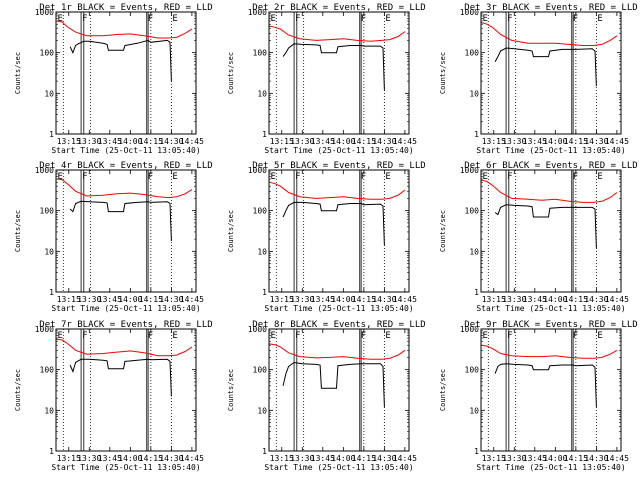  I want to click on panel-title: Det 7r BLACK = Events, RED = LLD, so click(125, 325).